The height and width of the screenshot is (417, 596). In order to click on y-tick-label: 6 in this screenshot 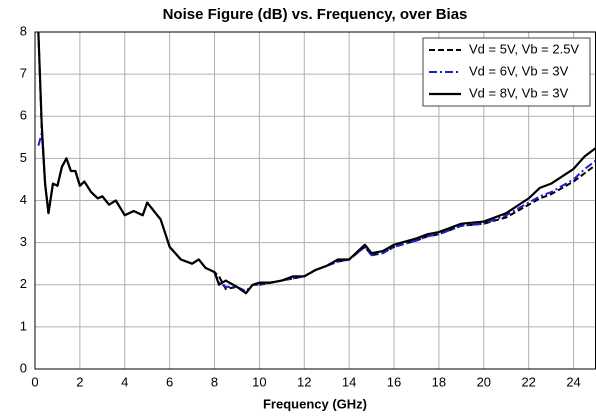, I will do `click(23, 115)`.